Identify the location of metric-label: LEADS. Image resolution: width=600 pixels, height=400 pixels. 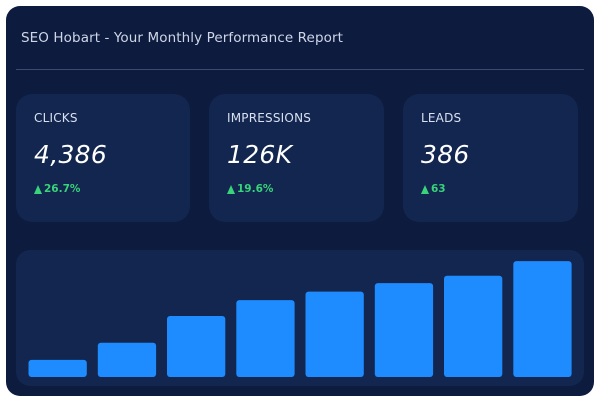
(441, 118).